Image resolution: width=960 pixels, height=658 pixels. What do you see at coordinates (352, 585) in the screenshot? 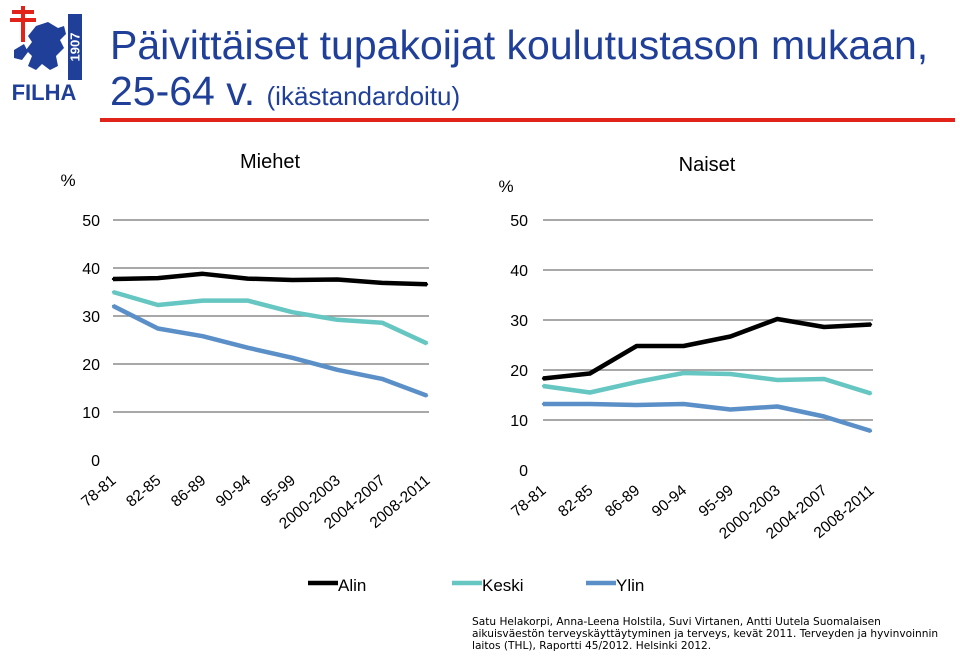
I see `legend-label-alin: Alin` at bounding box center [352, 585].